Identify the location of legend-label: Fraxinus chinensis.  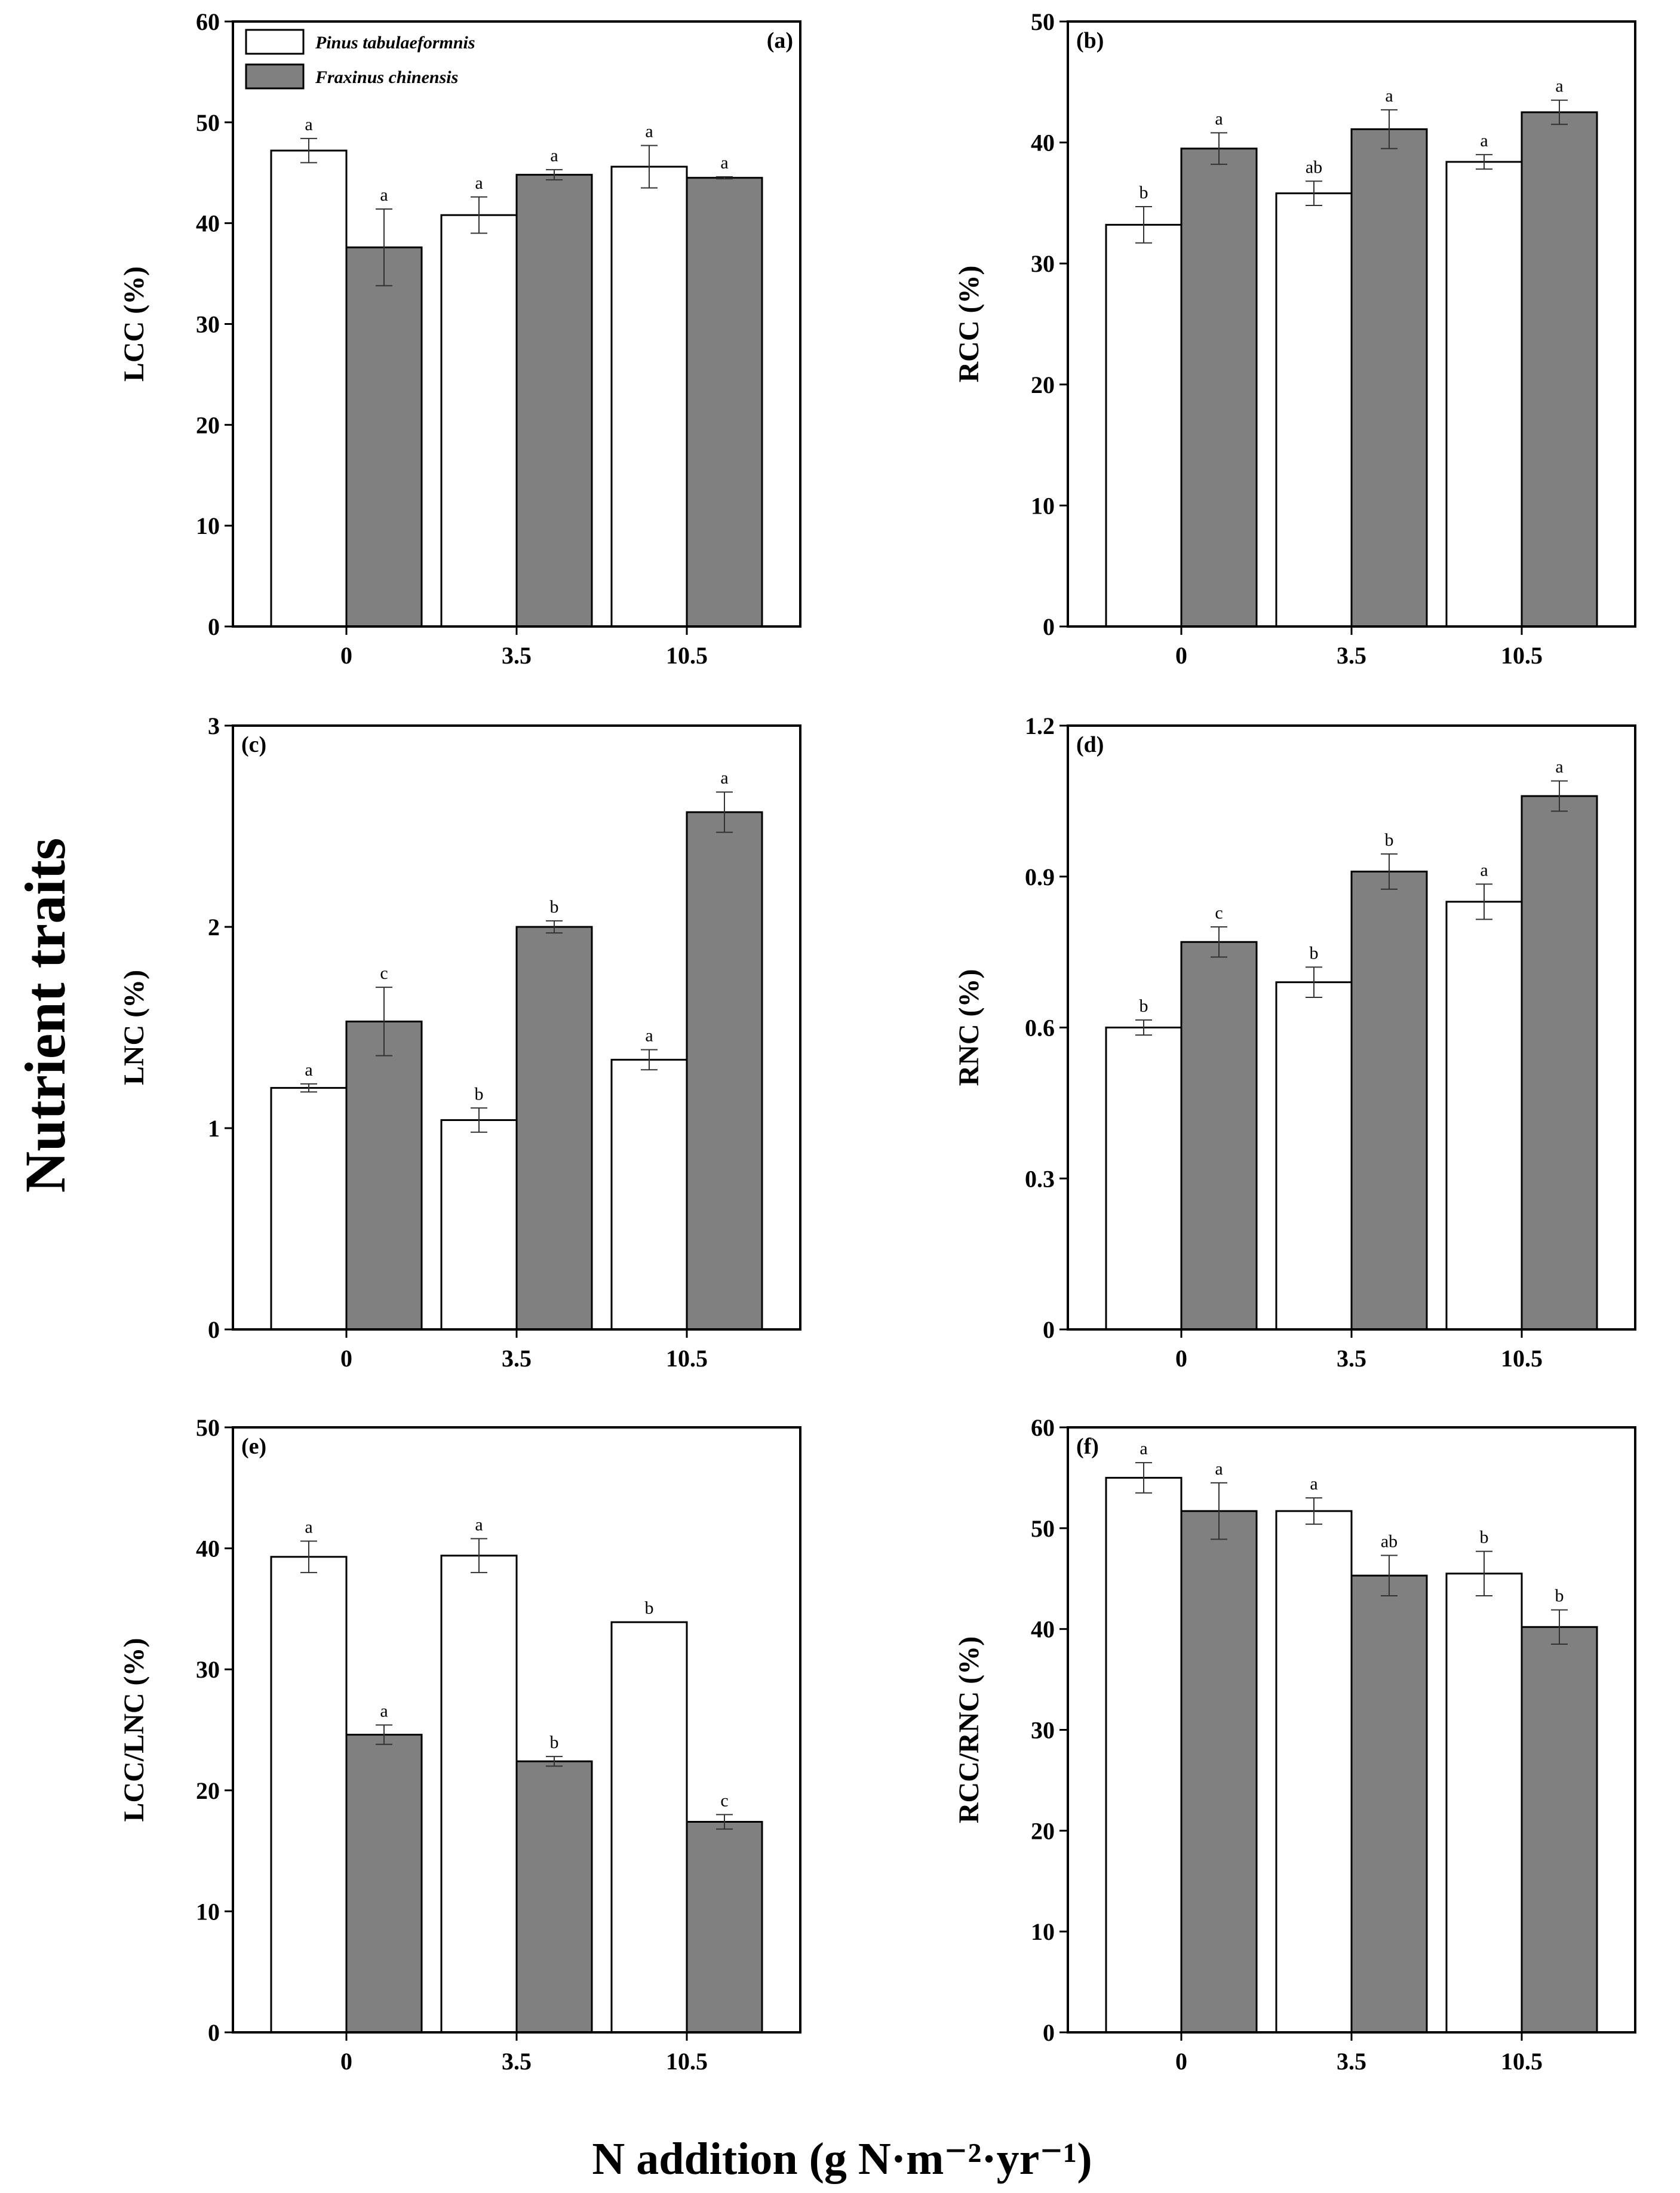
(386, 77).